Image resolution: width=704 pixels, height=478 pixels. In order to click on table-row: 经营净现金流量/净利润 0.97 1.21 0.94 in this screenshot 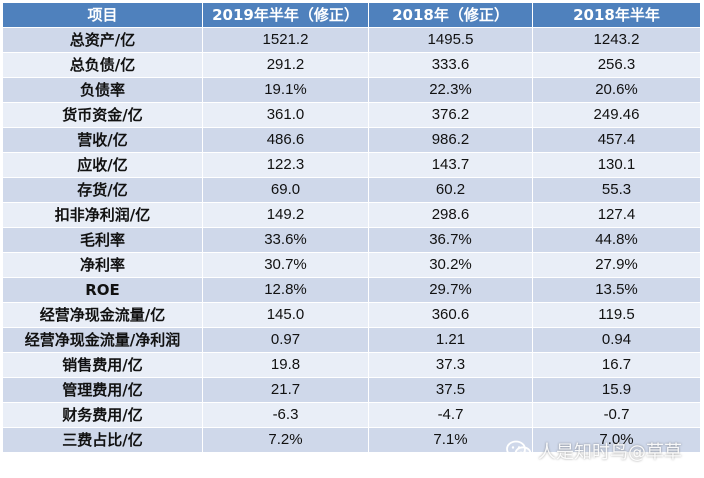, I will do `click(351, 340)`.